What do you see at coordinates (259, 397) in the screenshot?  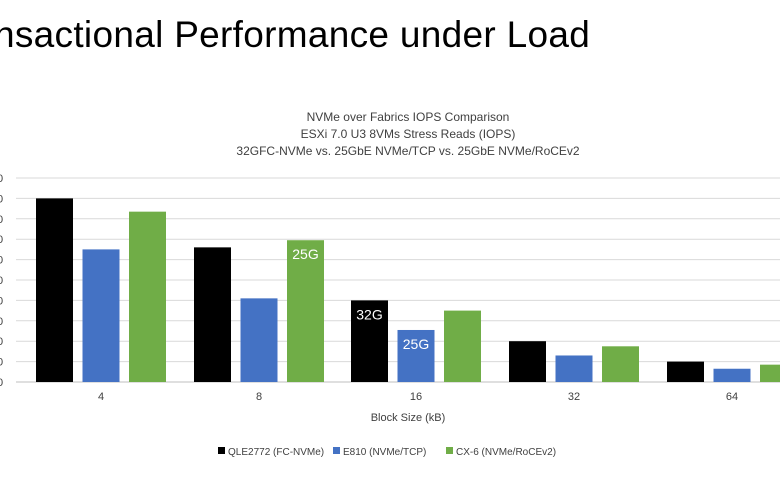 I see `x-tick-label: 8` at bounding box center [259, 397].